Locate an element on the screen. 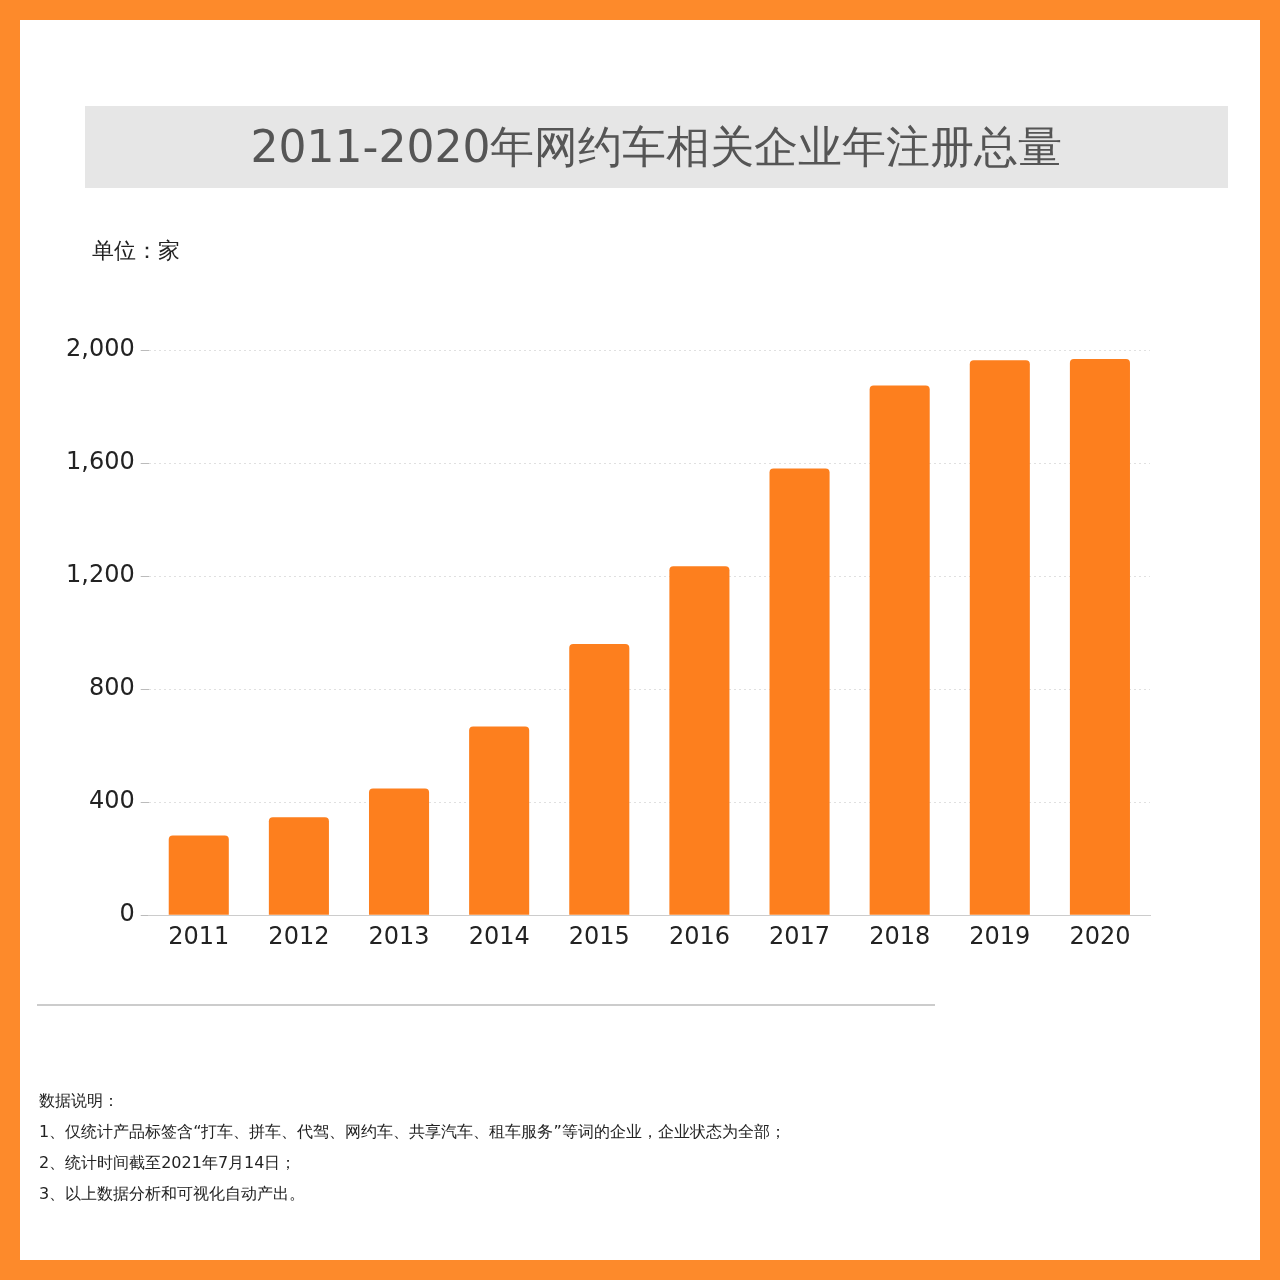 This screenshot has height=1280, width=1280. x-tick-label: 2015 is located at coordinates (599, 935).